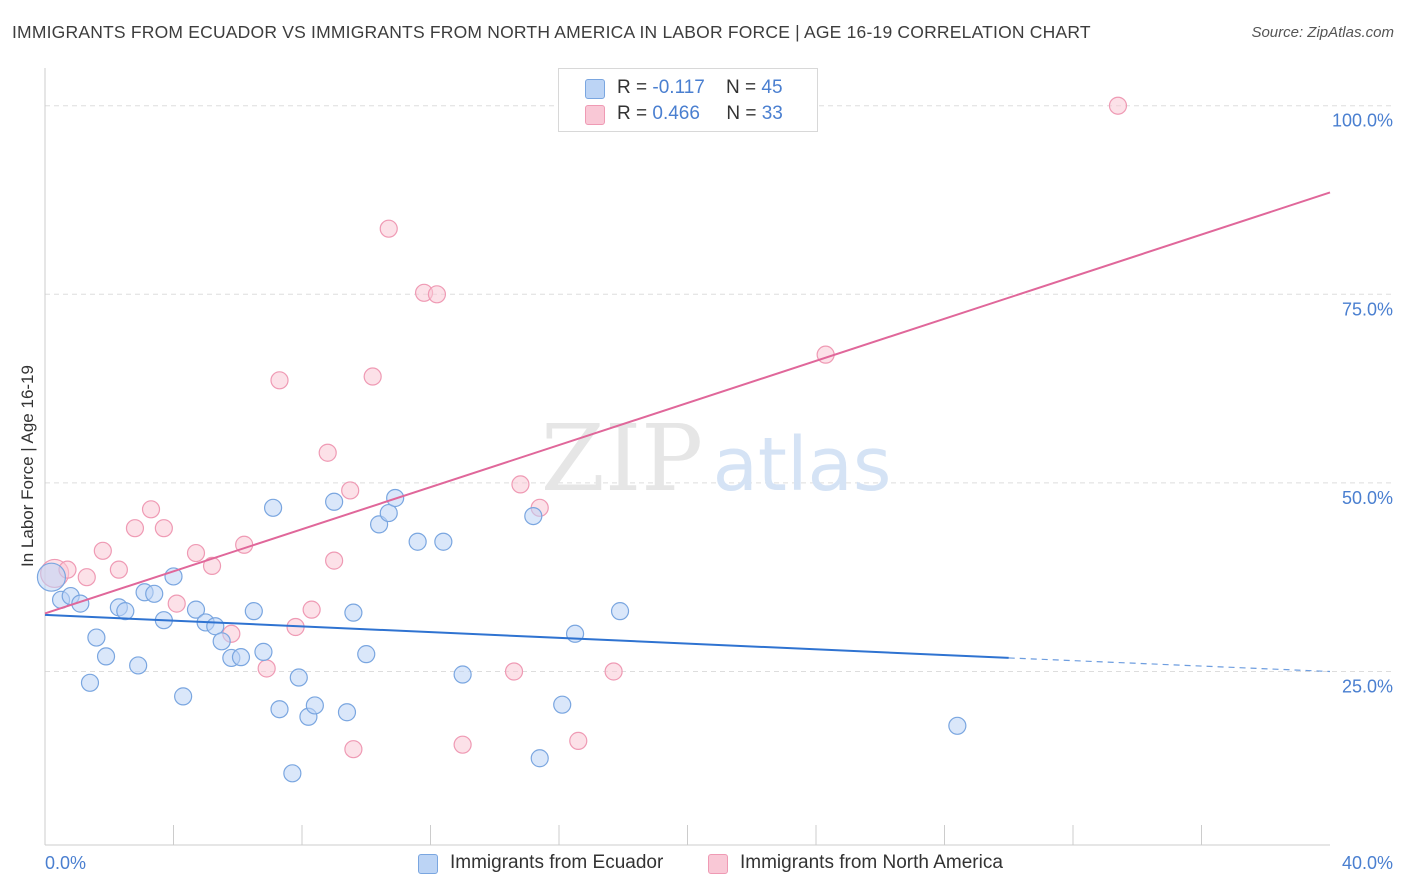  I want to click on y-tick-labels: 25.0% 50.0% 75.0% 100.0%, so click(1362, 404).